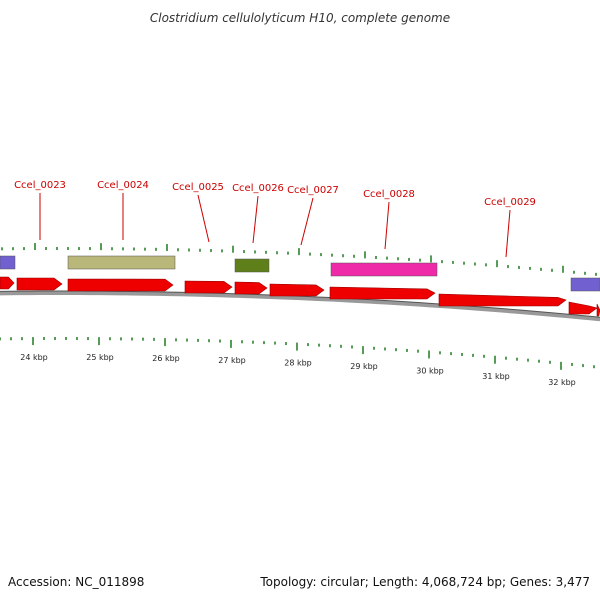  I want to click on gene-label: Ccel_0026, so click(258, 188).